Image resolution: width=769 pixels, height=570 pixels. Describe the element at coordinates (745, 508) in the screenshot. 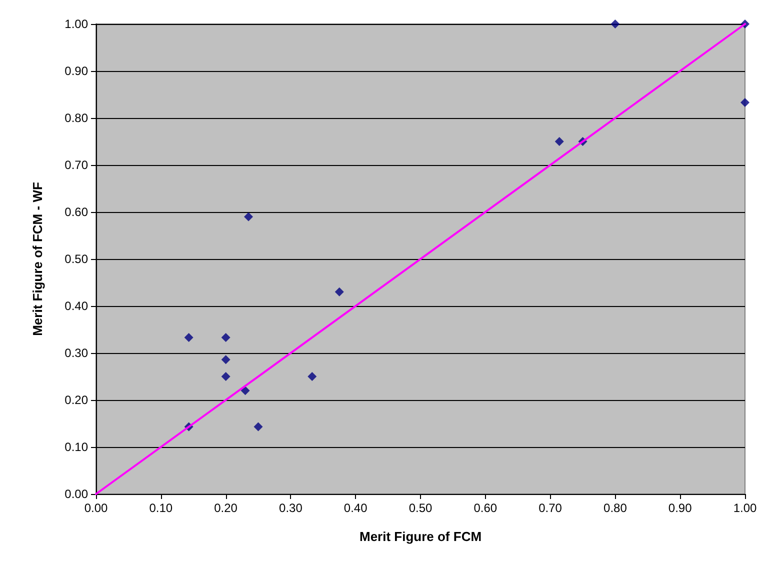

I see `x-tick-label: 1.00` at that location.